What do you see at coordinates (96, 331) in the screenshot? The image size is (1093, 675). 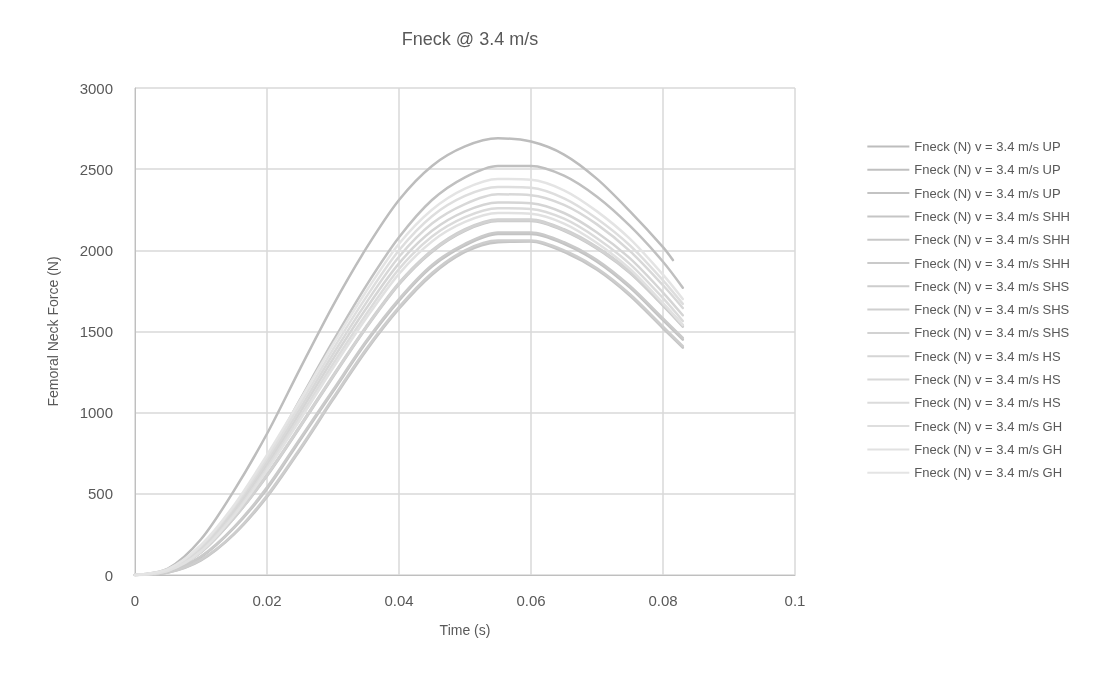 I see `y-tick-label: 1500` at bounding box center [96, 331].